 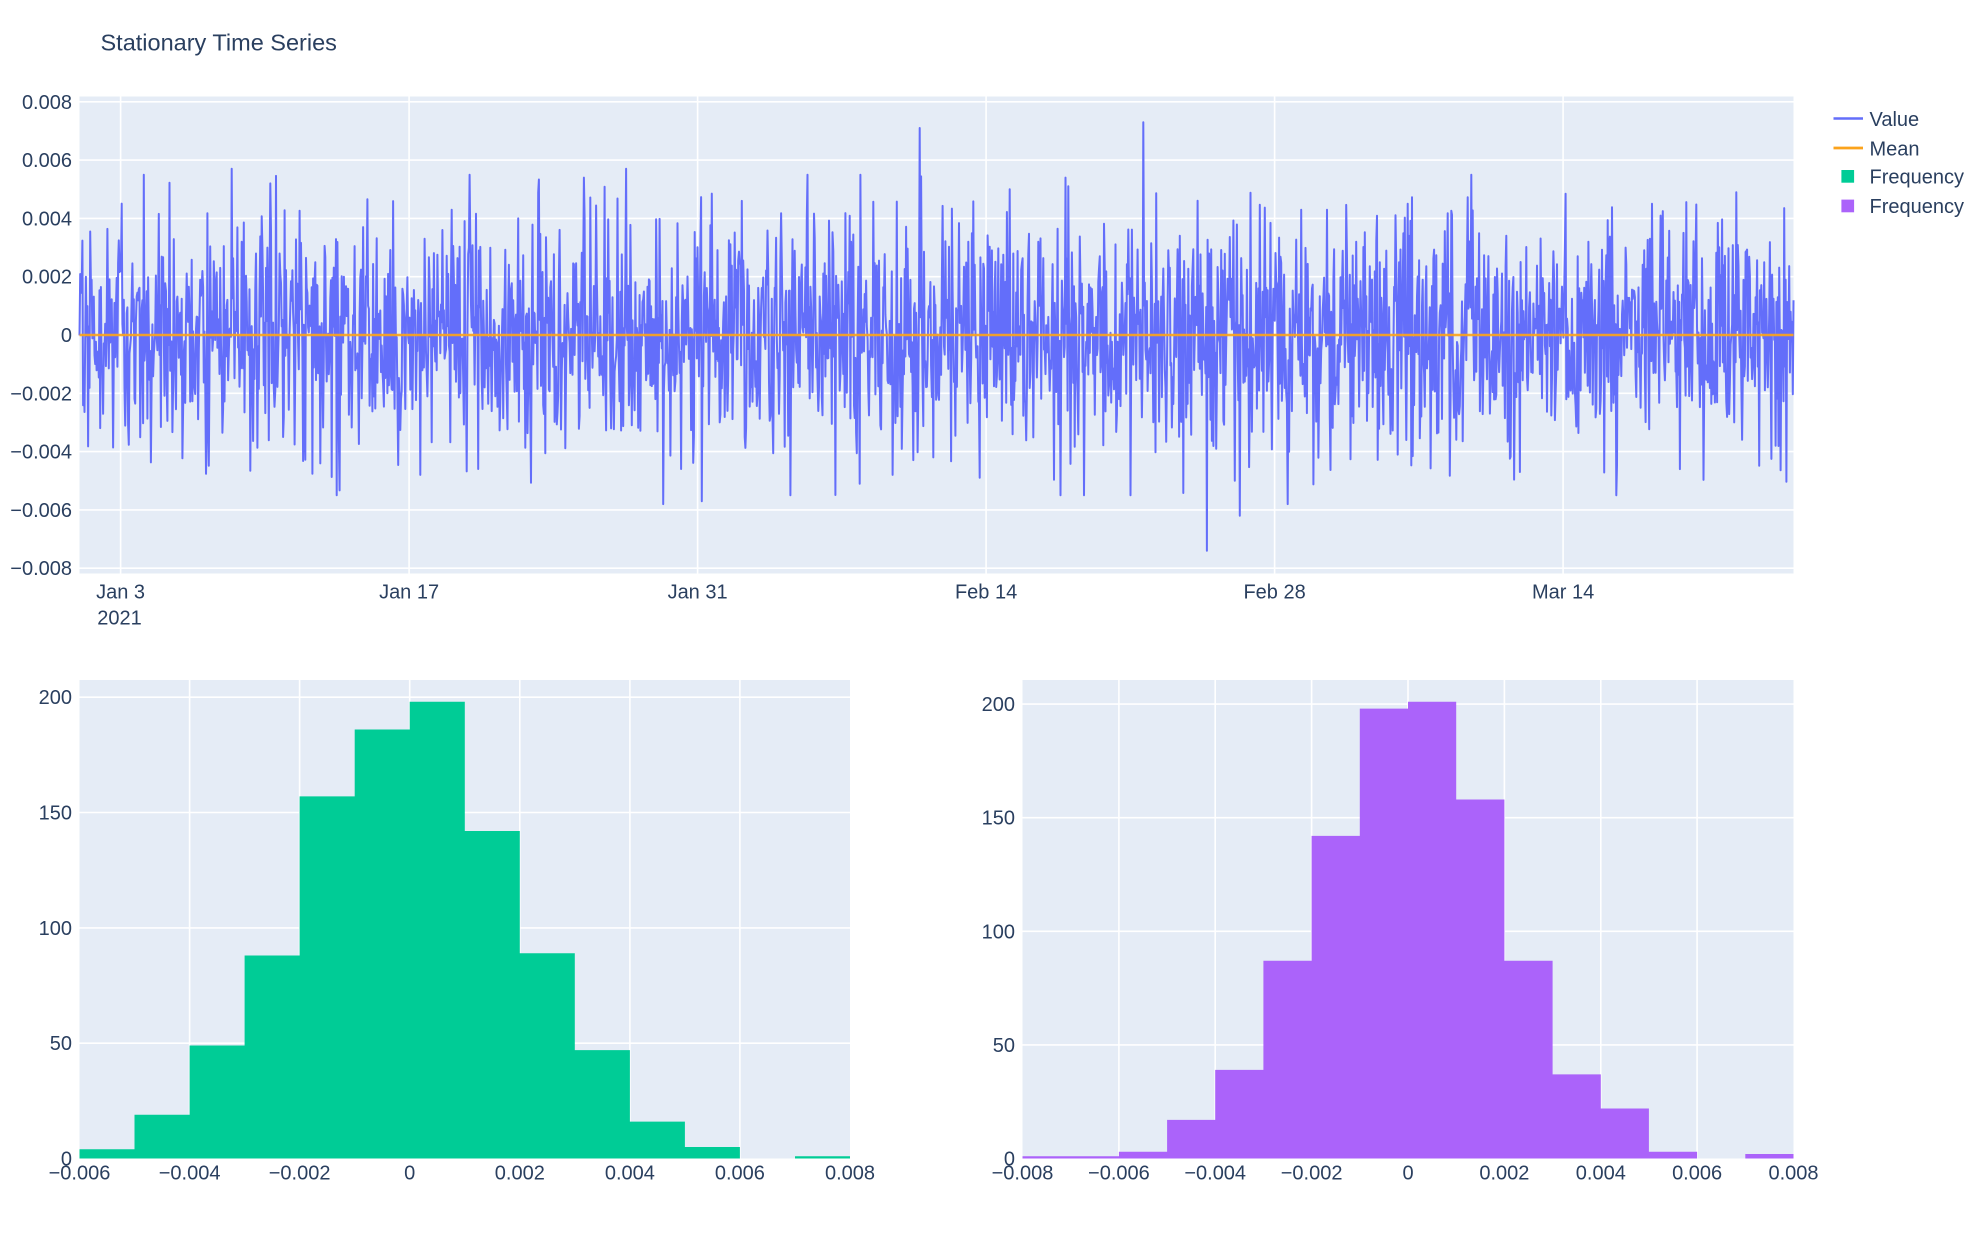 I want to click on svg-text: Mean, so click(x=1895, y=149).